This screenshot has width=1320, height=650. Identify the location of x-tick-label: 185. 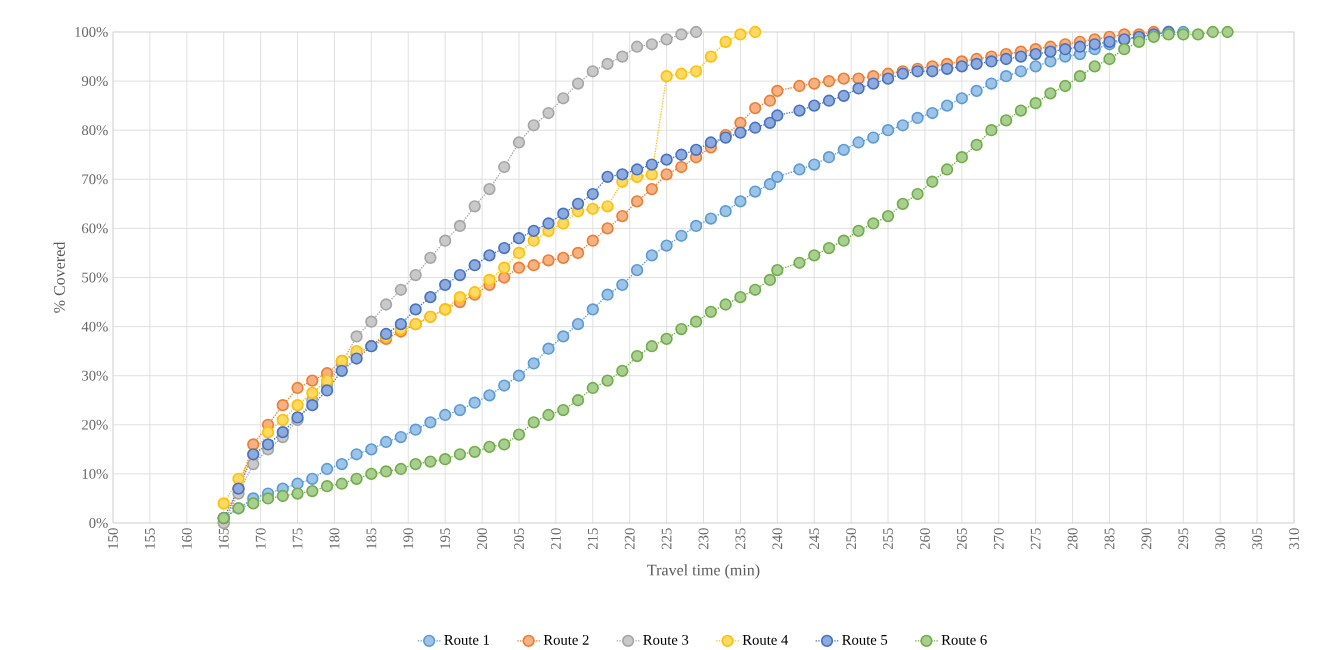
(371, 538).